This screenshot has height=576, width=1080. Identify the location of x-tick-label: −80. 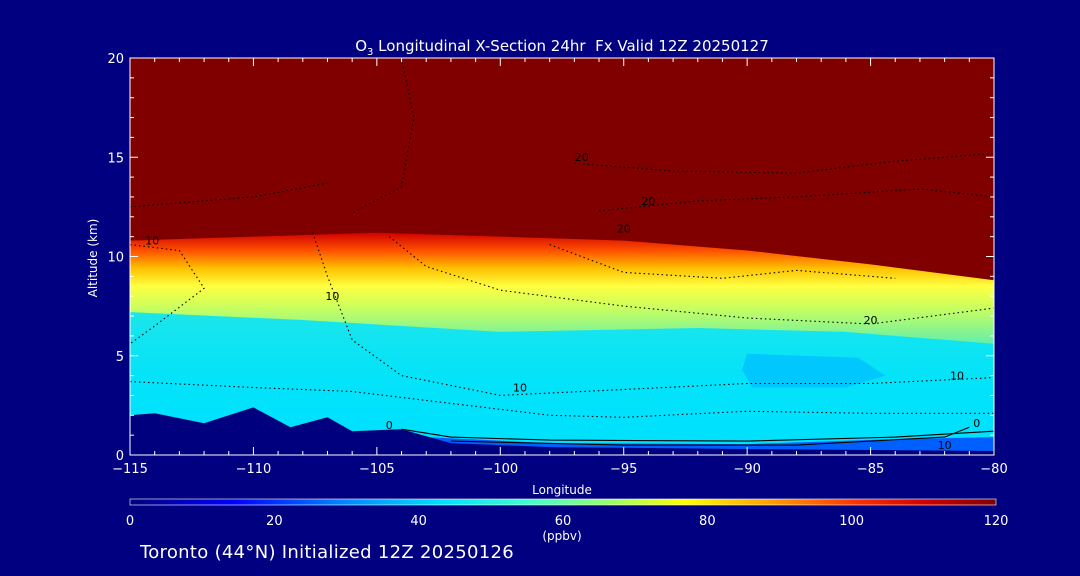
(993, 469).